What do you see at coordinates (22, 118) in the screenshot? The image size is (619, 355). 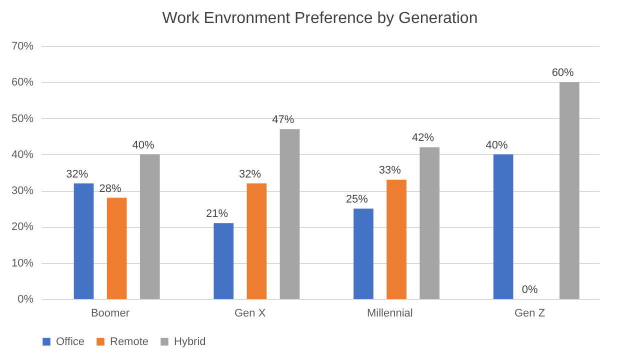 I see `y-tick-label: 50%` at bounding box center [22, 118].